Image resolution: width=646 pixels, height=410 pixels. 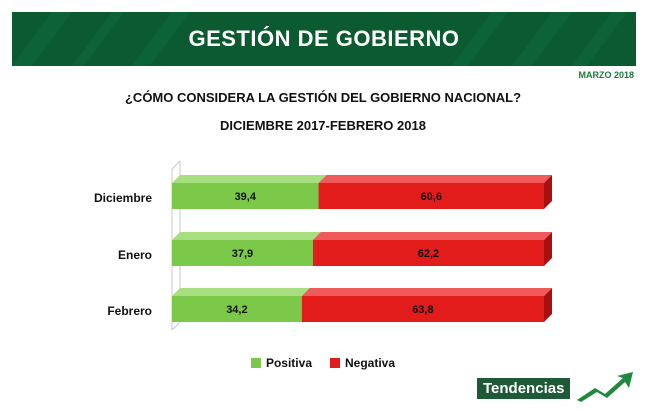 I want to click on data-label: 62,2, so click(x=428, y=254).